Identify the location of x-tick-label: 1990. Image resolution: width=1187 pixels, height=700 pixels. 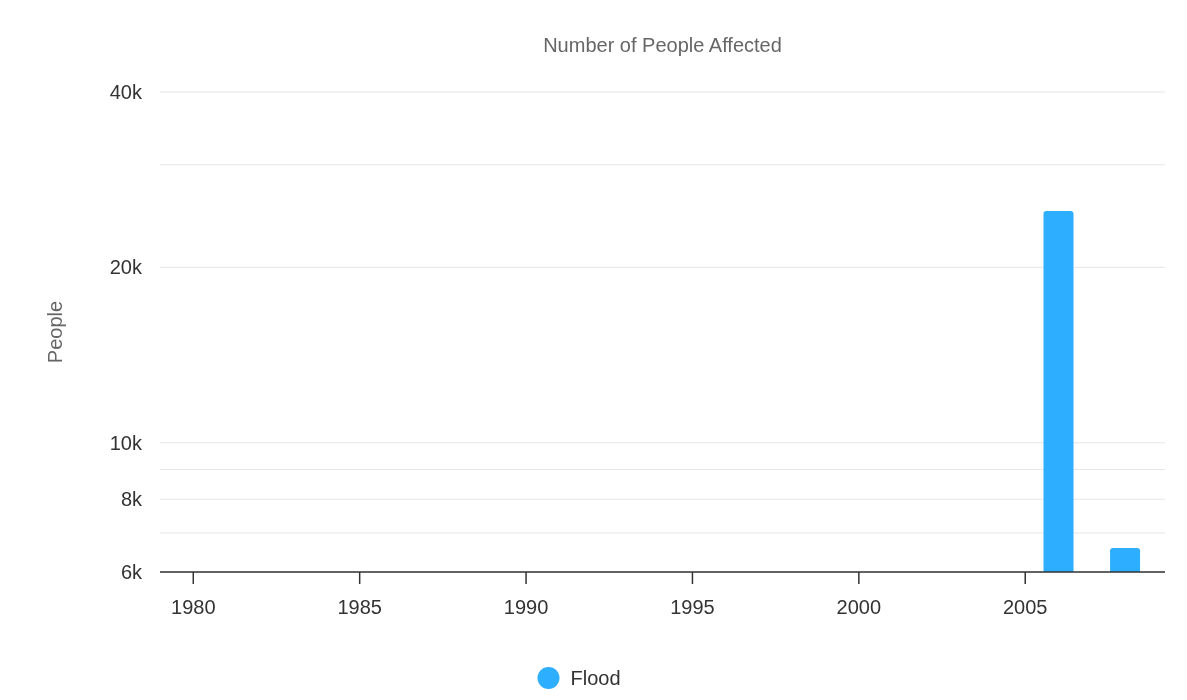
(526, 607).